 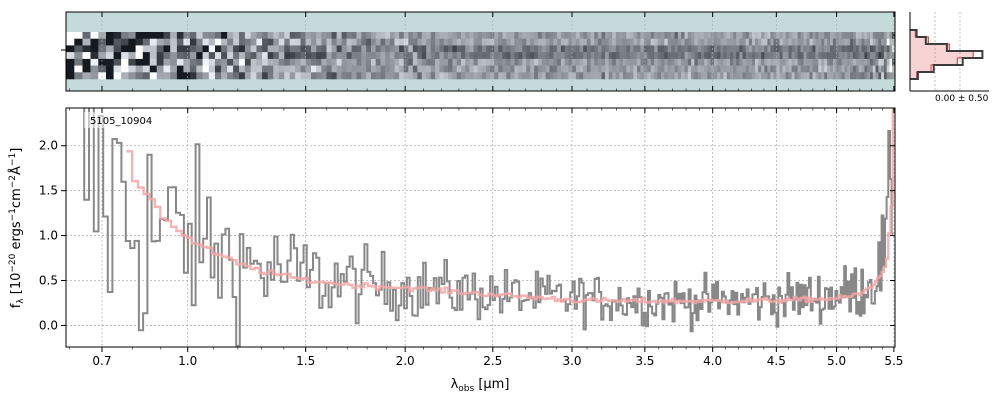 What do you see at coordinates (121, 121) in the screenshot?
I see `object-label: 5105_10904` at bounding box center [121, 121].